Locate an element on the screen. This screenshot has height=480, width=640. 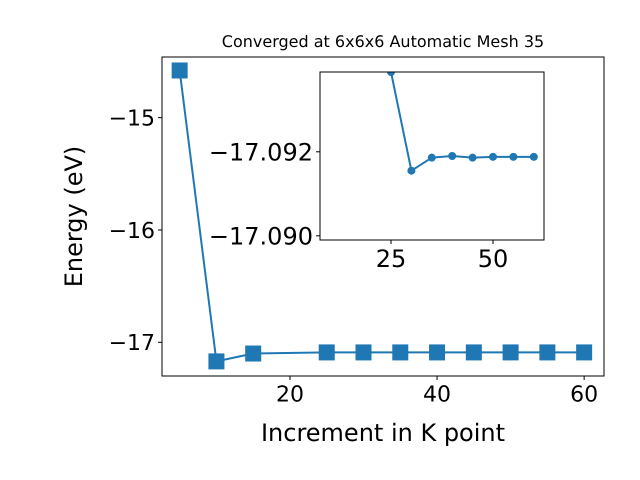
x-tick-label: 50 is located at coordinates (493, 259).